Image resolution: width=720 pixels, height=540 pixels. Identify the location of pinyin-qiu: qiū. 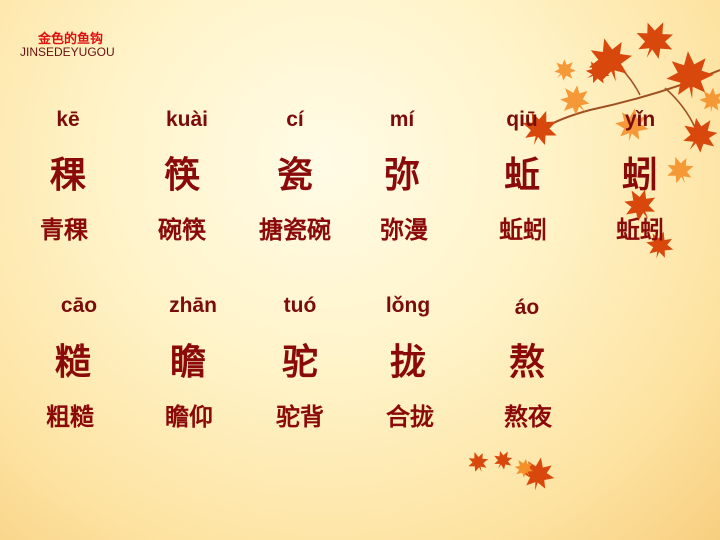
(522, 119).